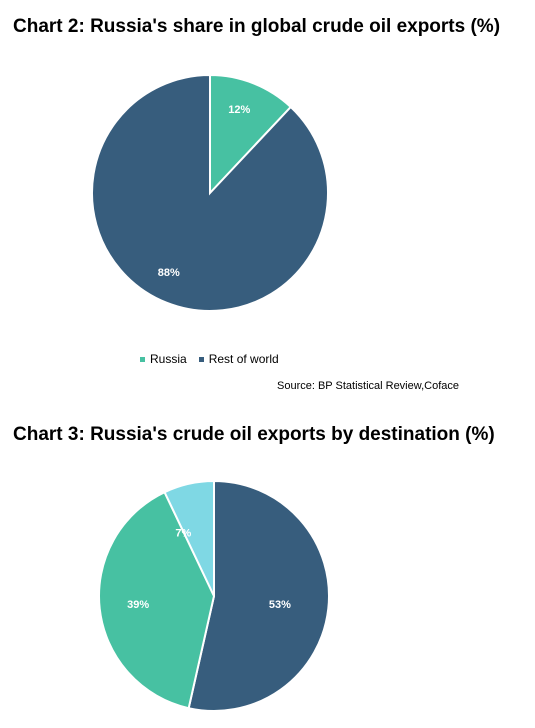  I want to click on legend-item-rest-of-world: Rest of world, so click(238, 359).